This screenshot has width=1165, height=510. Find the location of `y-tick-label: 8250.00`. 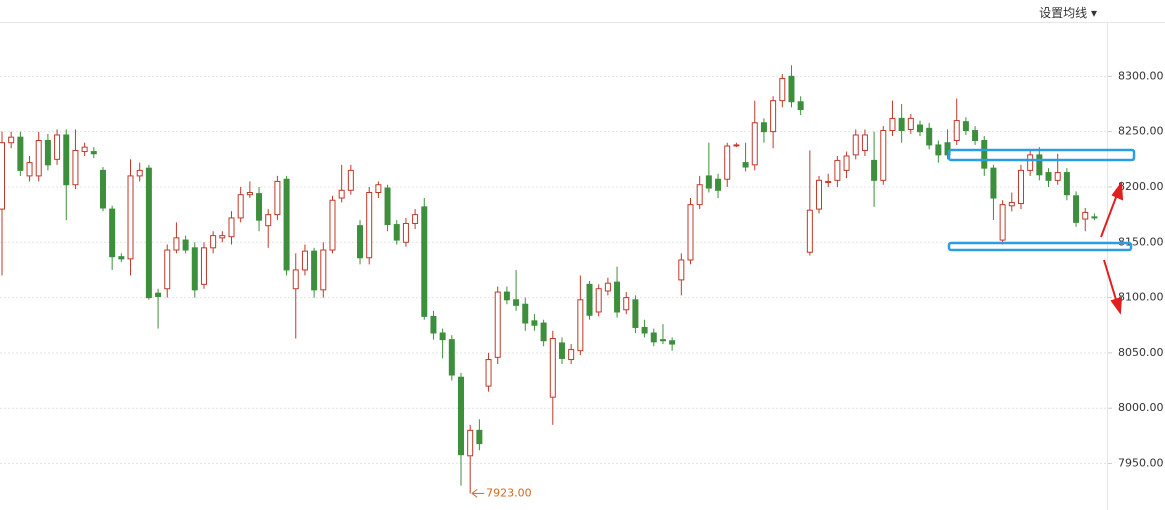

y-tick-label: 8250.00 is located at coordinates (1141, 131).